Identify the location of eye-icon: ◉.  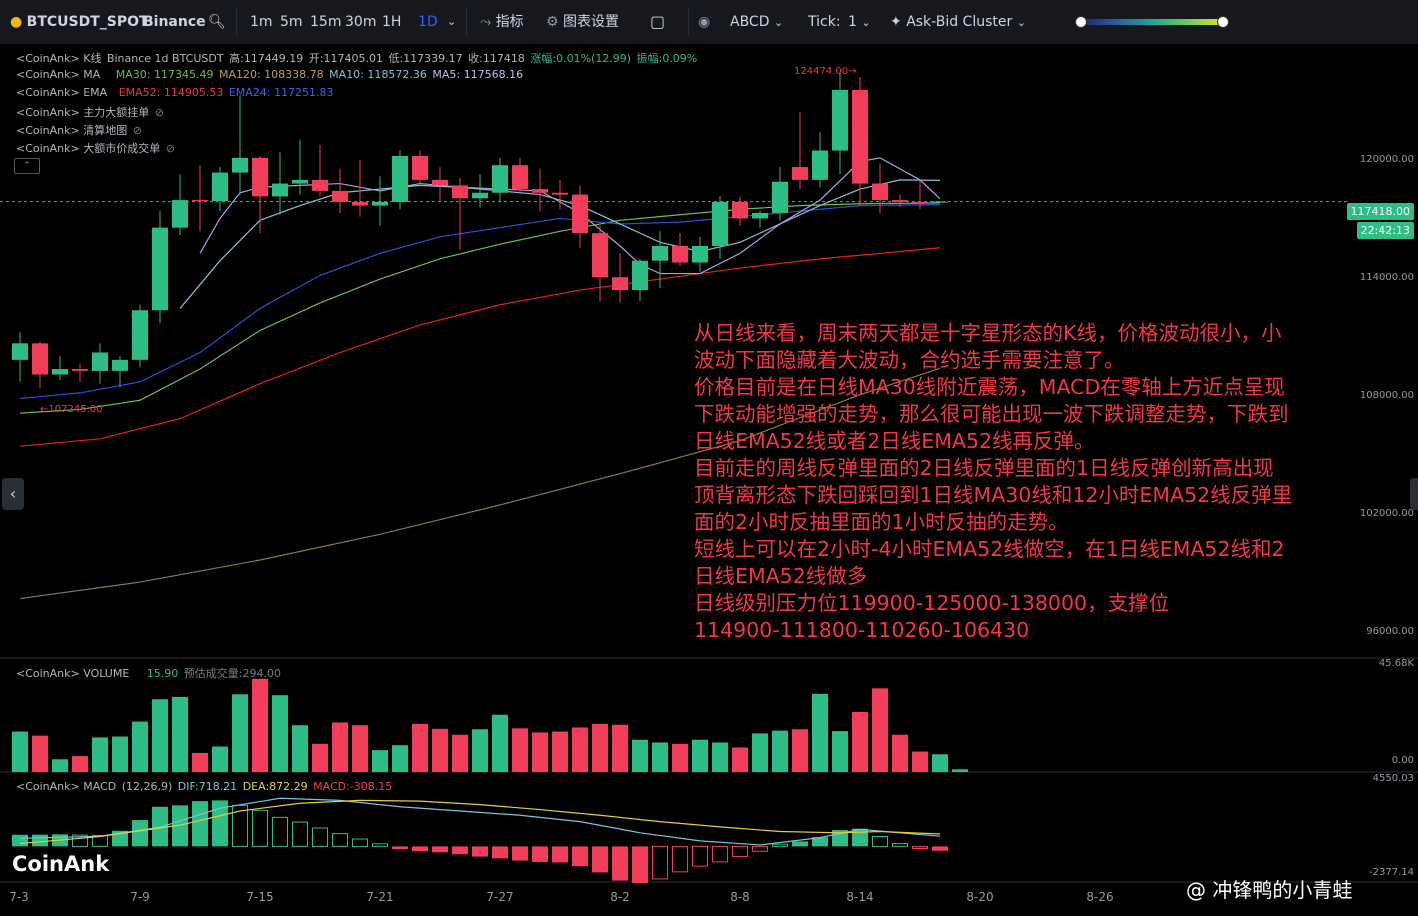
(704, 22).